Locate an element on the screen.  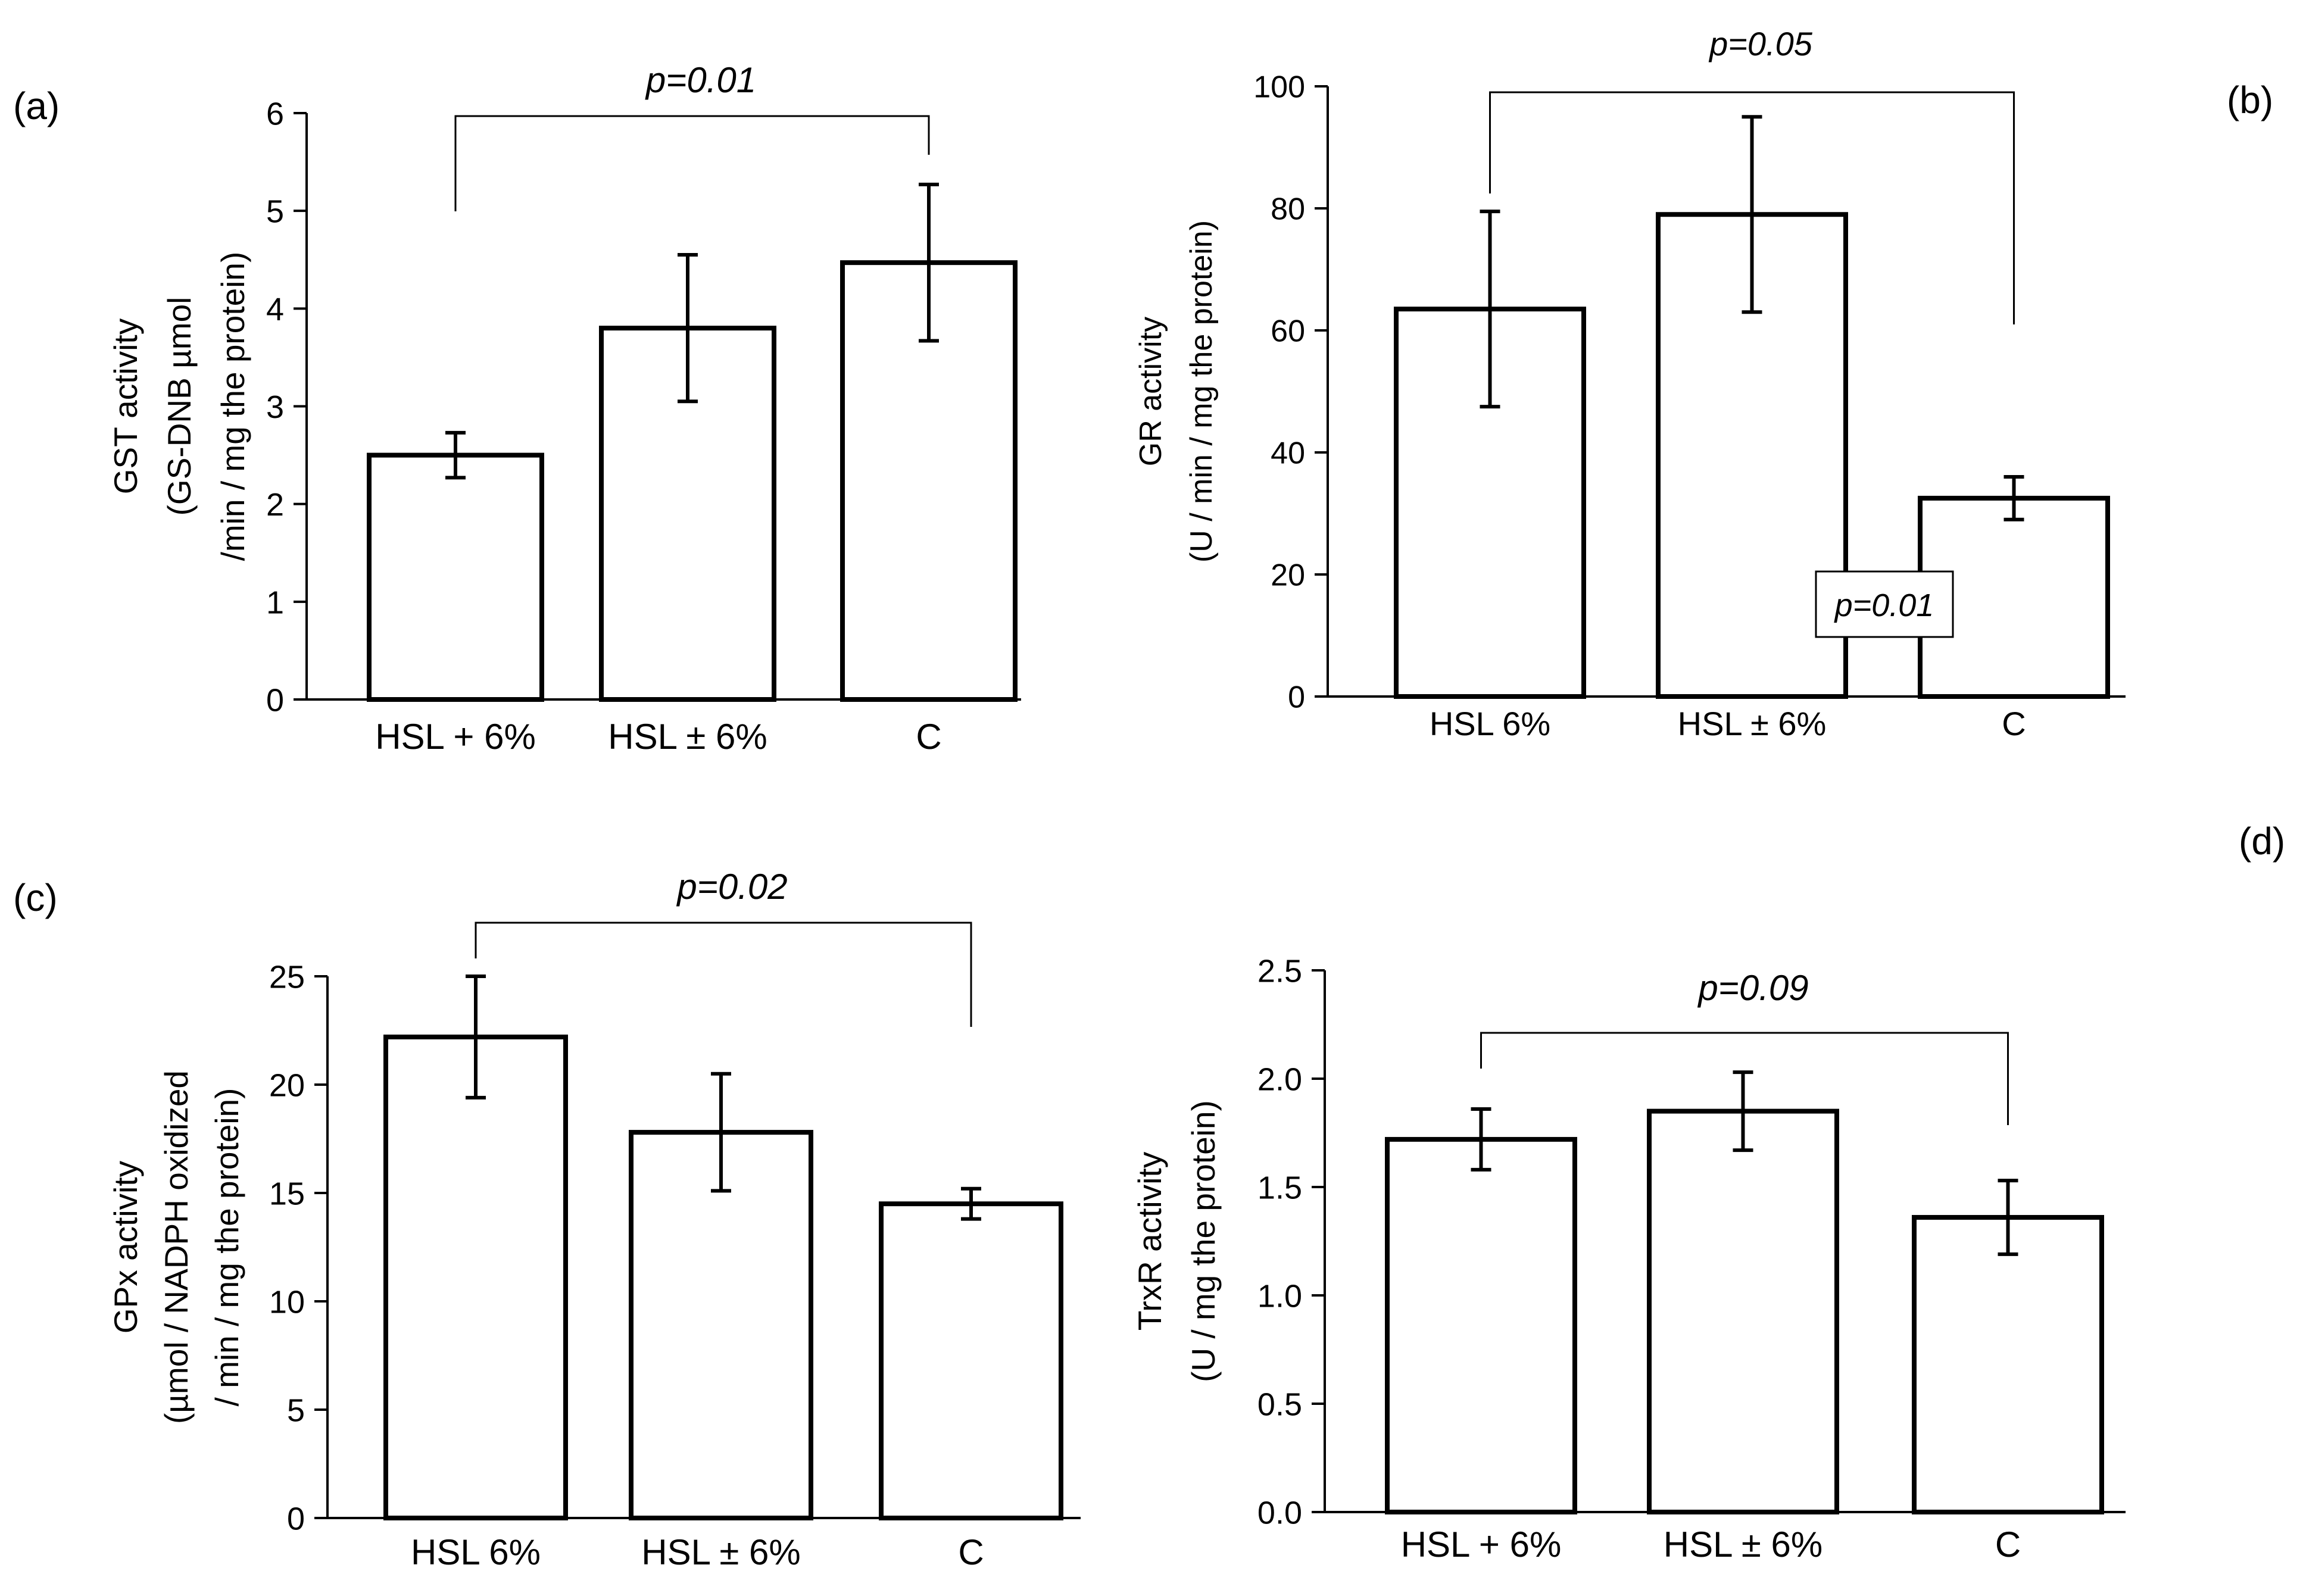
y-axis-title-line: (µmol / NADPH oxidized is located at coordinates (176, 1247).